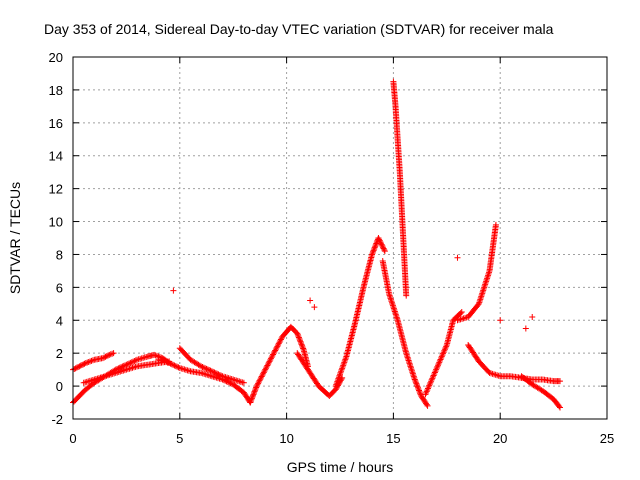 The image size is (640, 480). What do you see at coordinates (15, 238) in the screenshot?
I see `y-axis-label: SDTVAR / TECUs` at bounding box center [15, 238].